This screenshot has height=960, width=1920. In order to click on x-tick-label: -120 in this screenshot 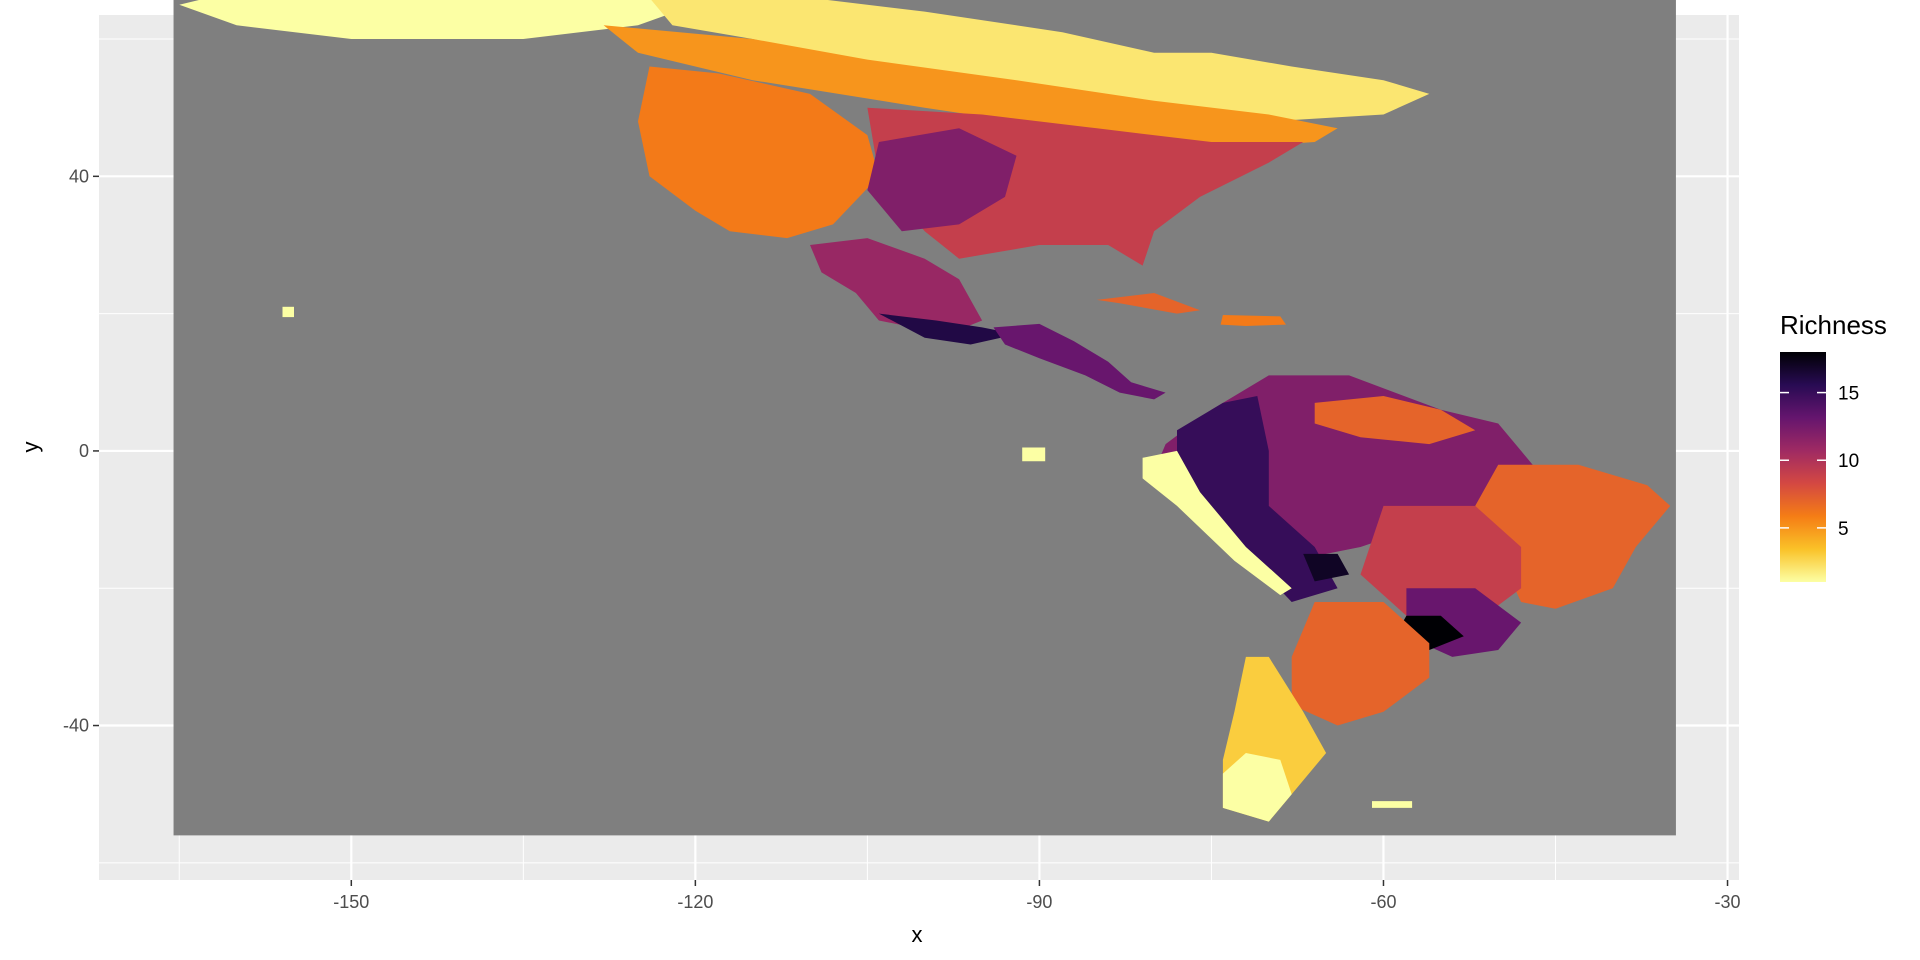, I will do `click(695, 902)`.